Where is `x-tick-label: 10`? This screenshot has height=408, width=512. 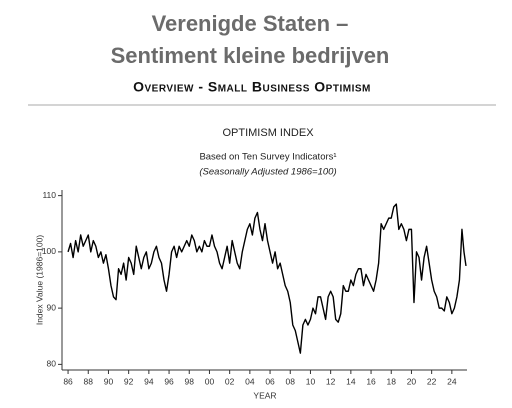 x-tick-label: 10 is located at coordinates (311, 381).